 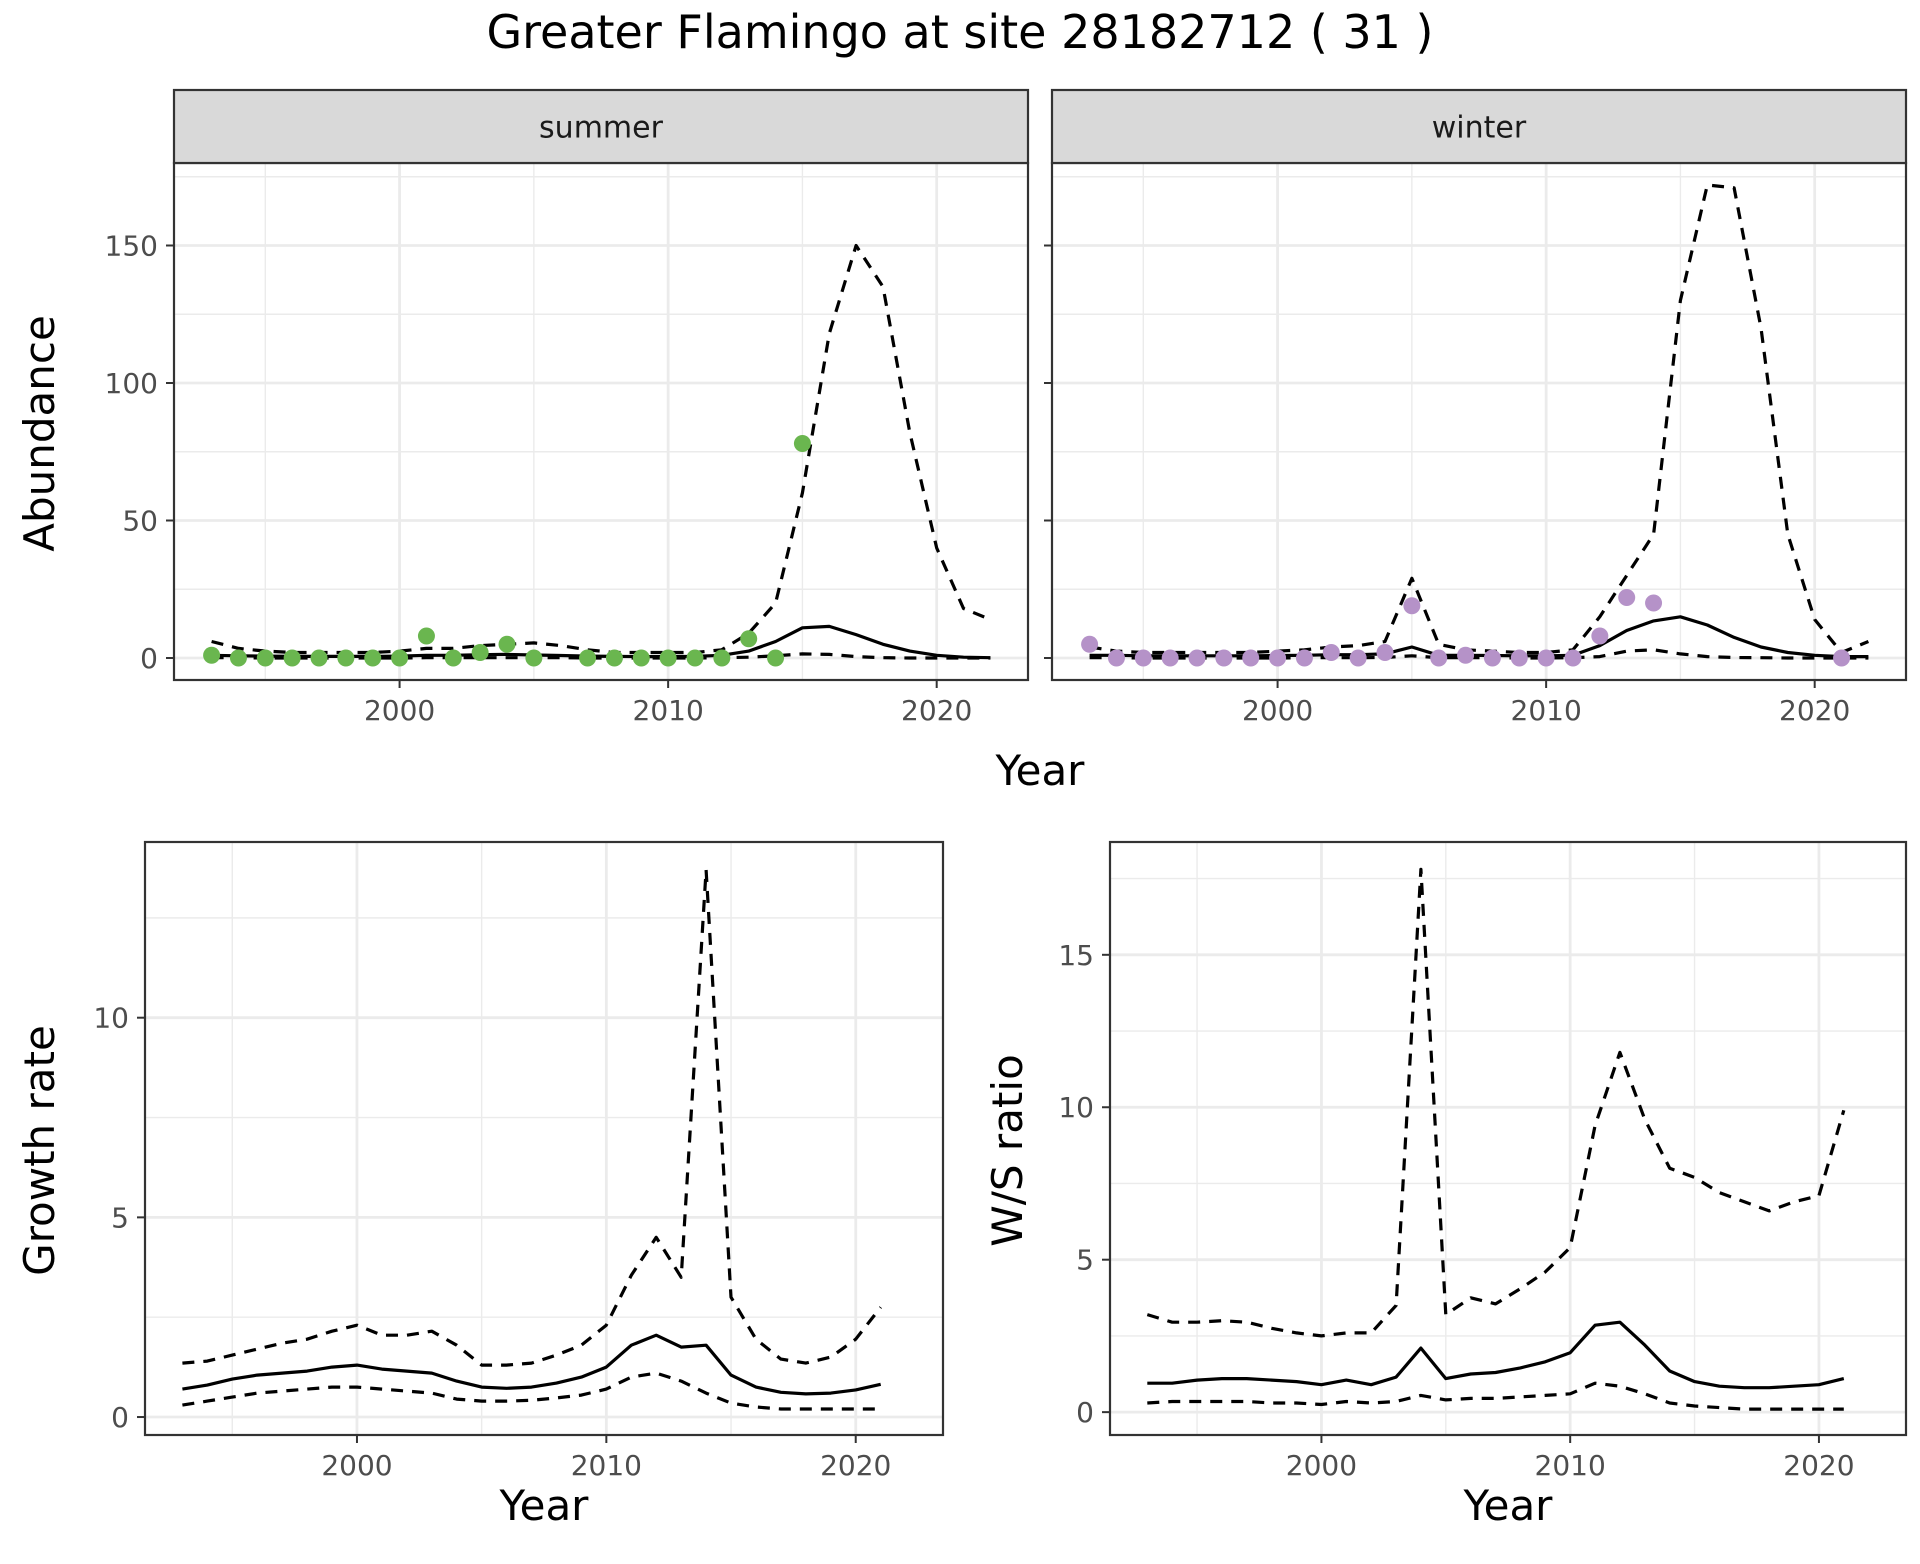 What do you see at coordinates (140, 521) in the screenshot?
I see `y-tick-label: 50` at bounding box center [140, 521].